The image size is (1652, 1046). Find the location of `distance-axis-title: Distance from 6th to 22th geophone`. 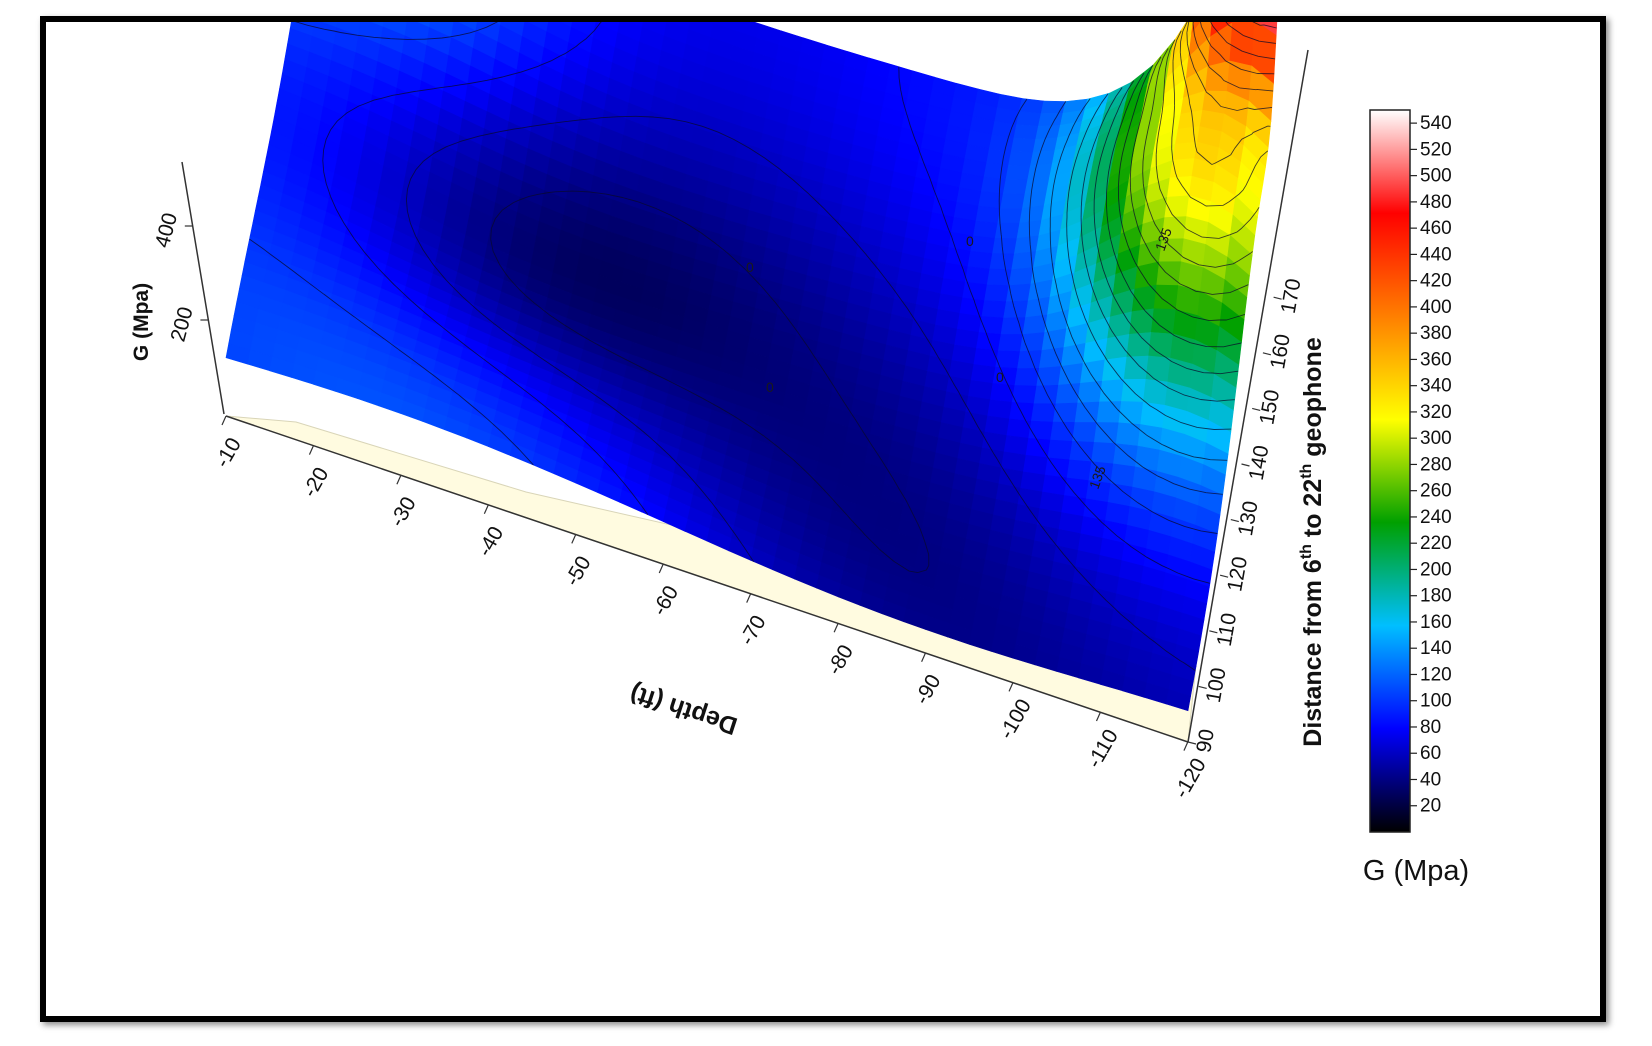

distance-axis-title: Distance from 6th to 22th geophone is located at coordinates (1312, 542).